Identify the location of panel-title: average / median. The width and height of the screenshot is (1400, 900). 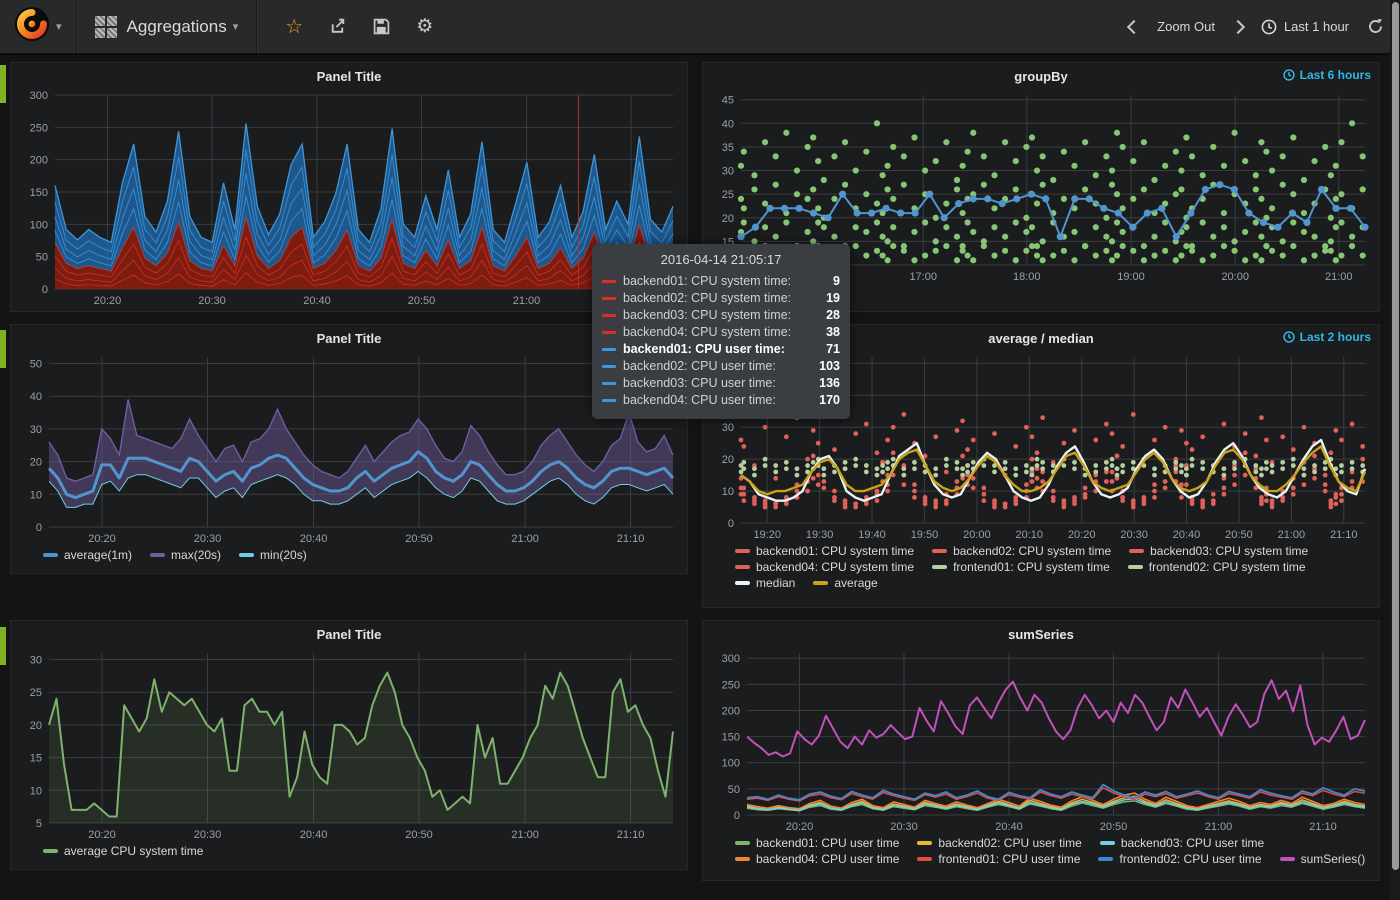
(1041, 338).